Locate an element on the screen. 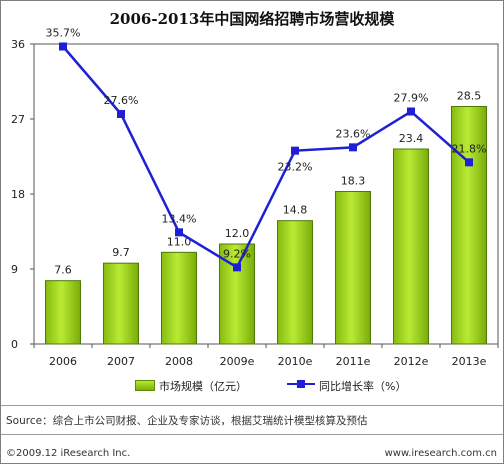 Image resolution: width=504 pixels, height=464 pixels. bar-value-label: 18.3 is located at coordinates (353, 181).